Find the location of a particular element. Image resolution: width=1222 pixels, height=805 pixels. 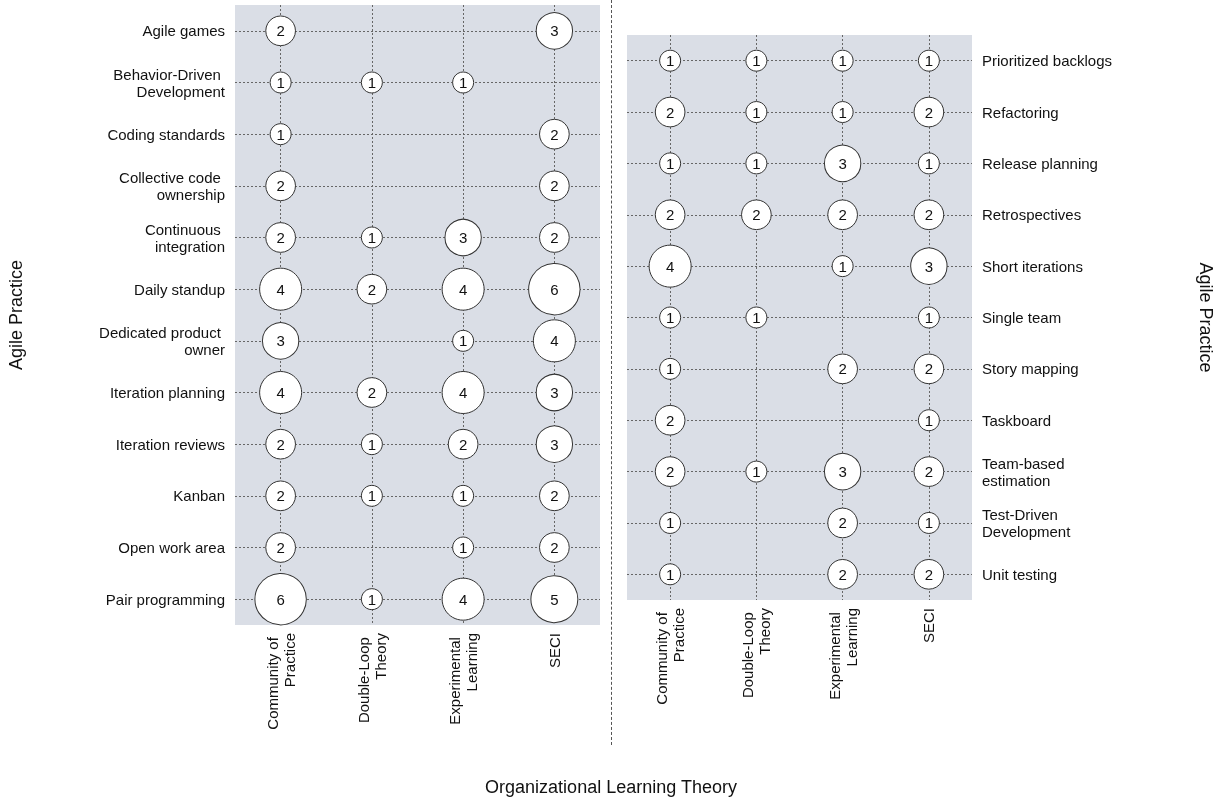

y-tick-label: Pair programming is located at coordinates (165, 599).